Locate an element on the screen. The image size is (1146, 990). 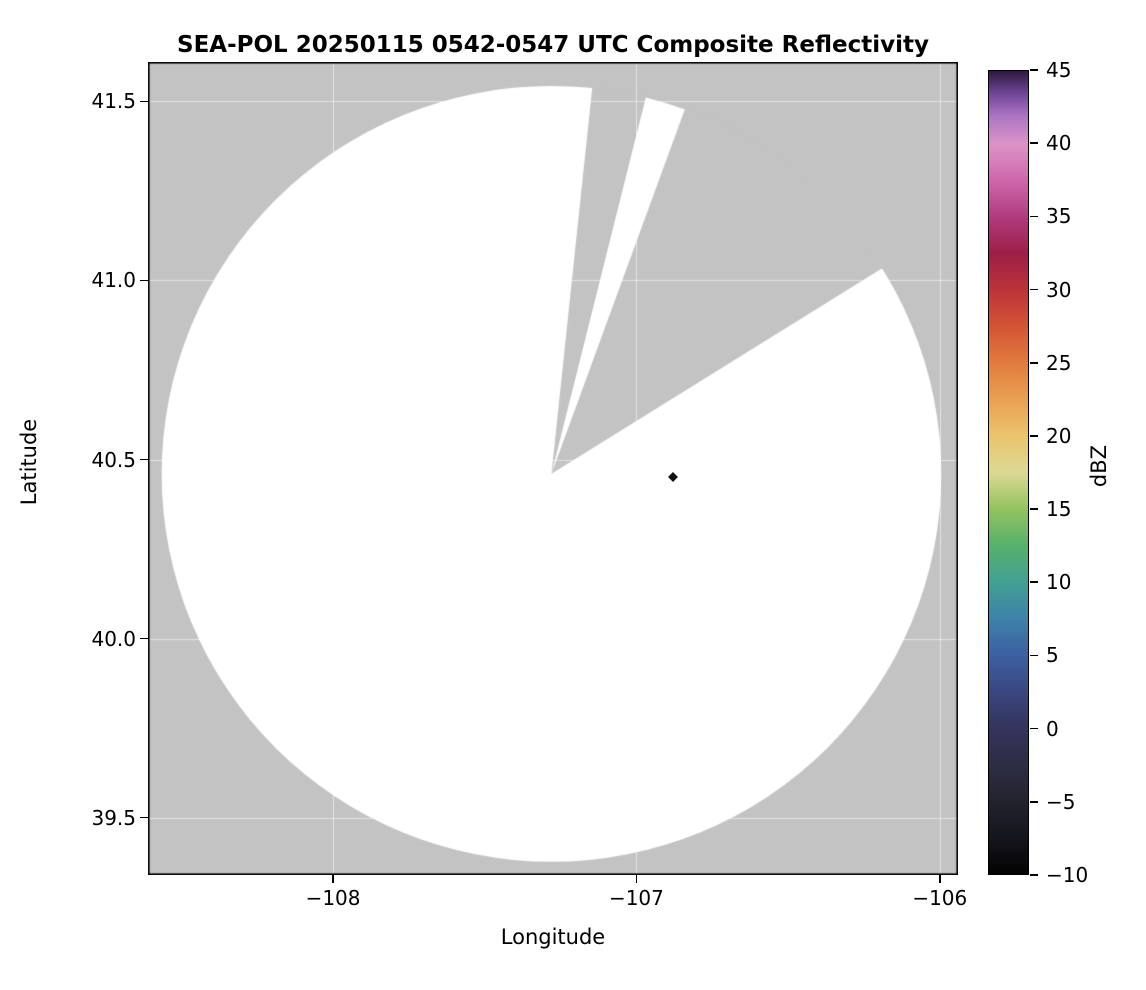
x-tick-label: −106 is located at coordinates (940, 898).